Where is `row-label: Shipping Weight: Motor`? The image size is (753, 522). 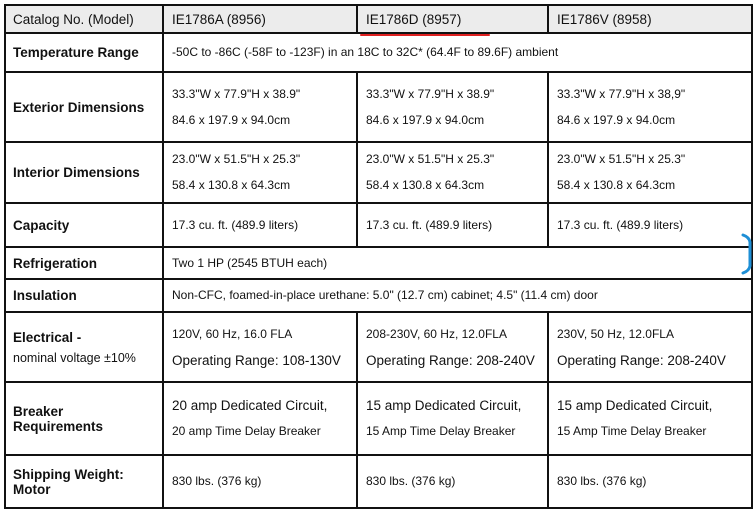 row-label: Shipping Weight: Motor is located at coordinates (68, 481).